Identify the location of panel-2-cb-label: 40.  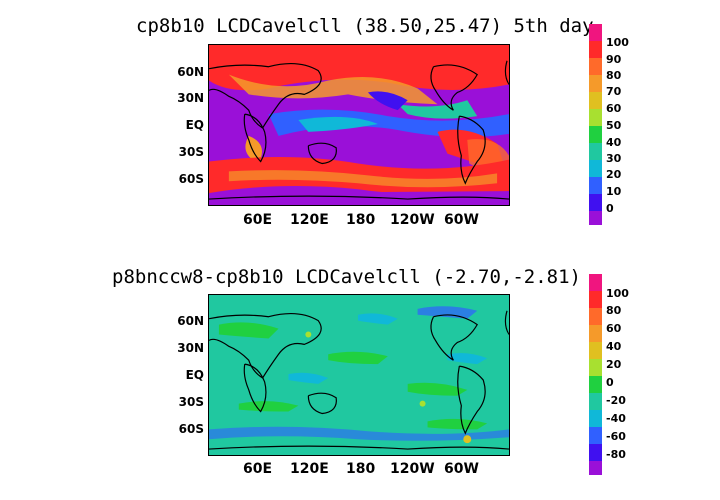
(614, 346).